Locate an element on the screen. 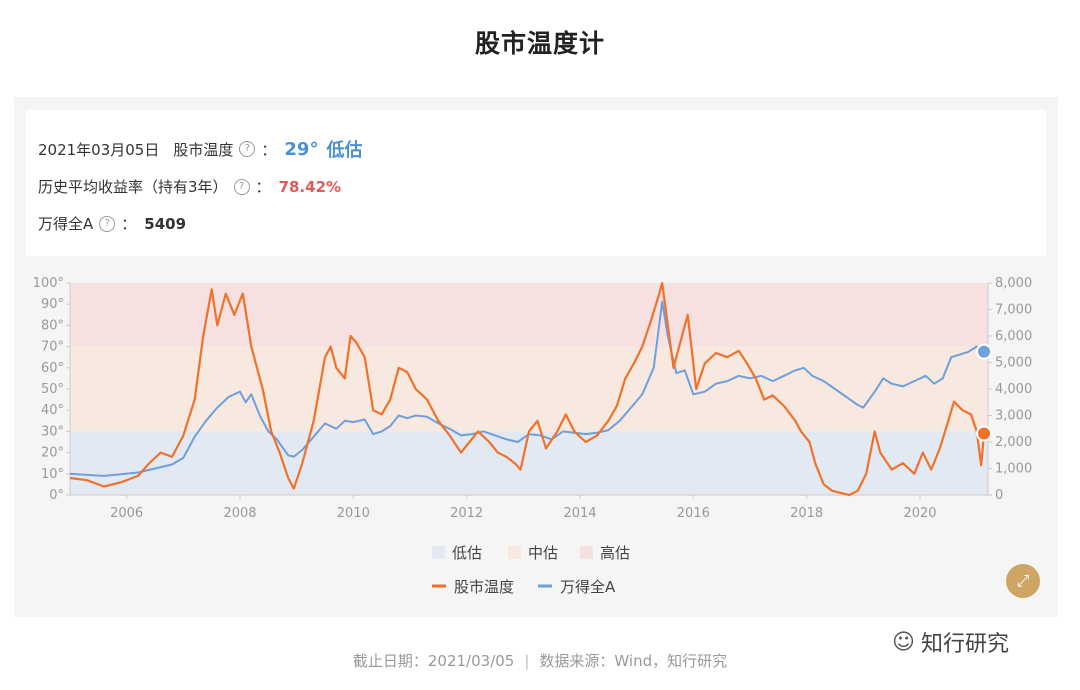 The image size is (1080, 690). footer: 截止日期：2021/03/05 | 数据来源：Wind，知行研究 is located at coordinates (540, 660).